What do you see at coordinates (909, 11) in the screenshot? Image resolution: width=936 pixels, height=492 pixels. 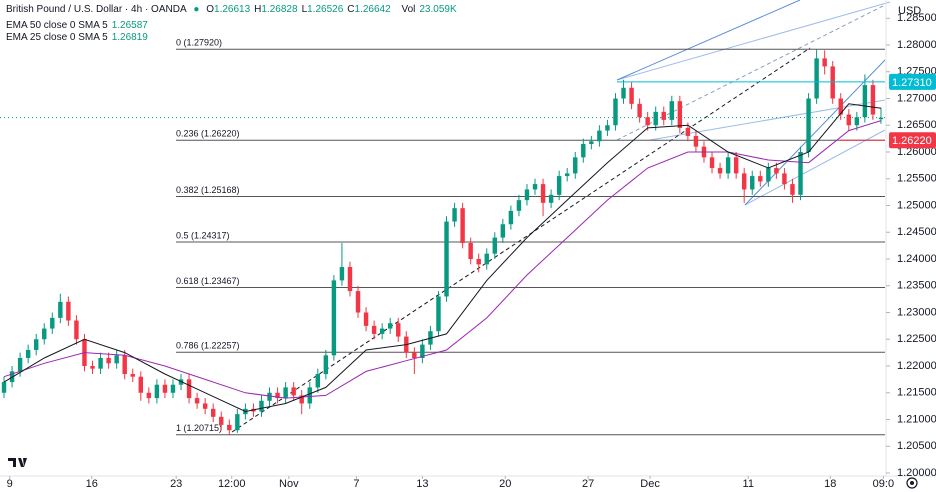 I see `currency-label: USD` at bounding box center [909, 11].